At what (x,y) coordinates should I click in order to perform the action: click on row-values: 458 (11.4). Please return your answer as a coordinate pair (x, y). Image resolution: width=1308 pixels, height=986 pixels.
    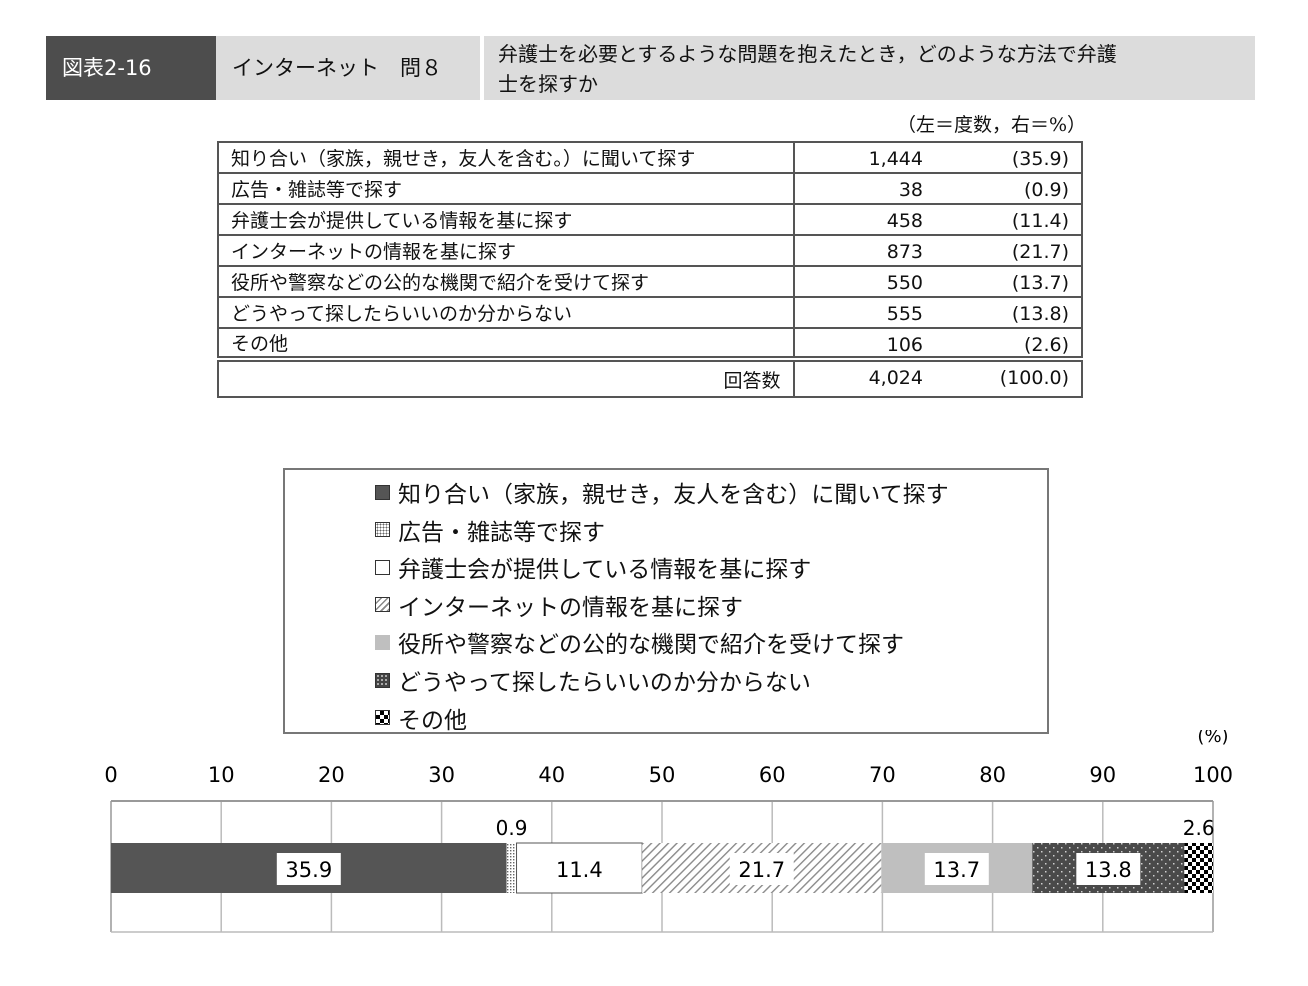
    Looking at the image, I should click on (937, 219).